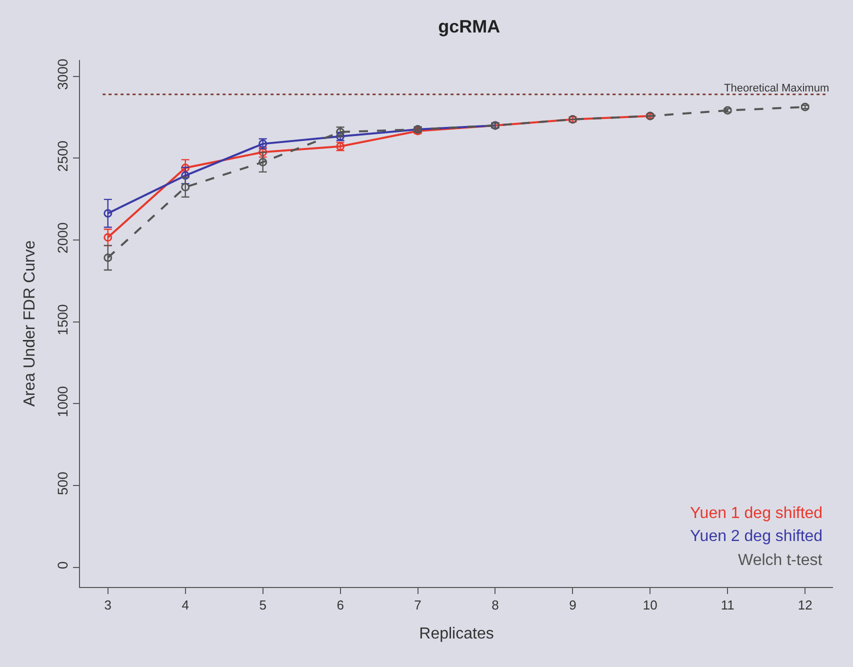 Image resolution: width=853 pixels, height=667 pixels. What do you see at coordinates (62, 484) in the screenshot?
I see `y-tick-label: 500` at bounding box center [62, 484].